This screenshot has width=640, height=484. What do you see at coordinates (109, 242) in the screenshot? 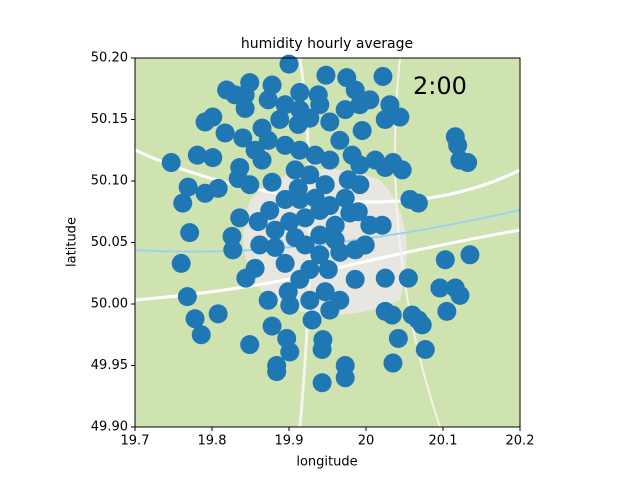
I see `y-tick-label: 50.05` at bounding box center [109, 242].